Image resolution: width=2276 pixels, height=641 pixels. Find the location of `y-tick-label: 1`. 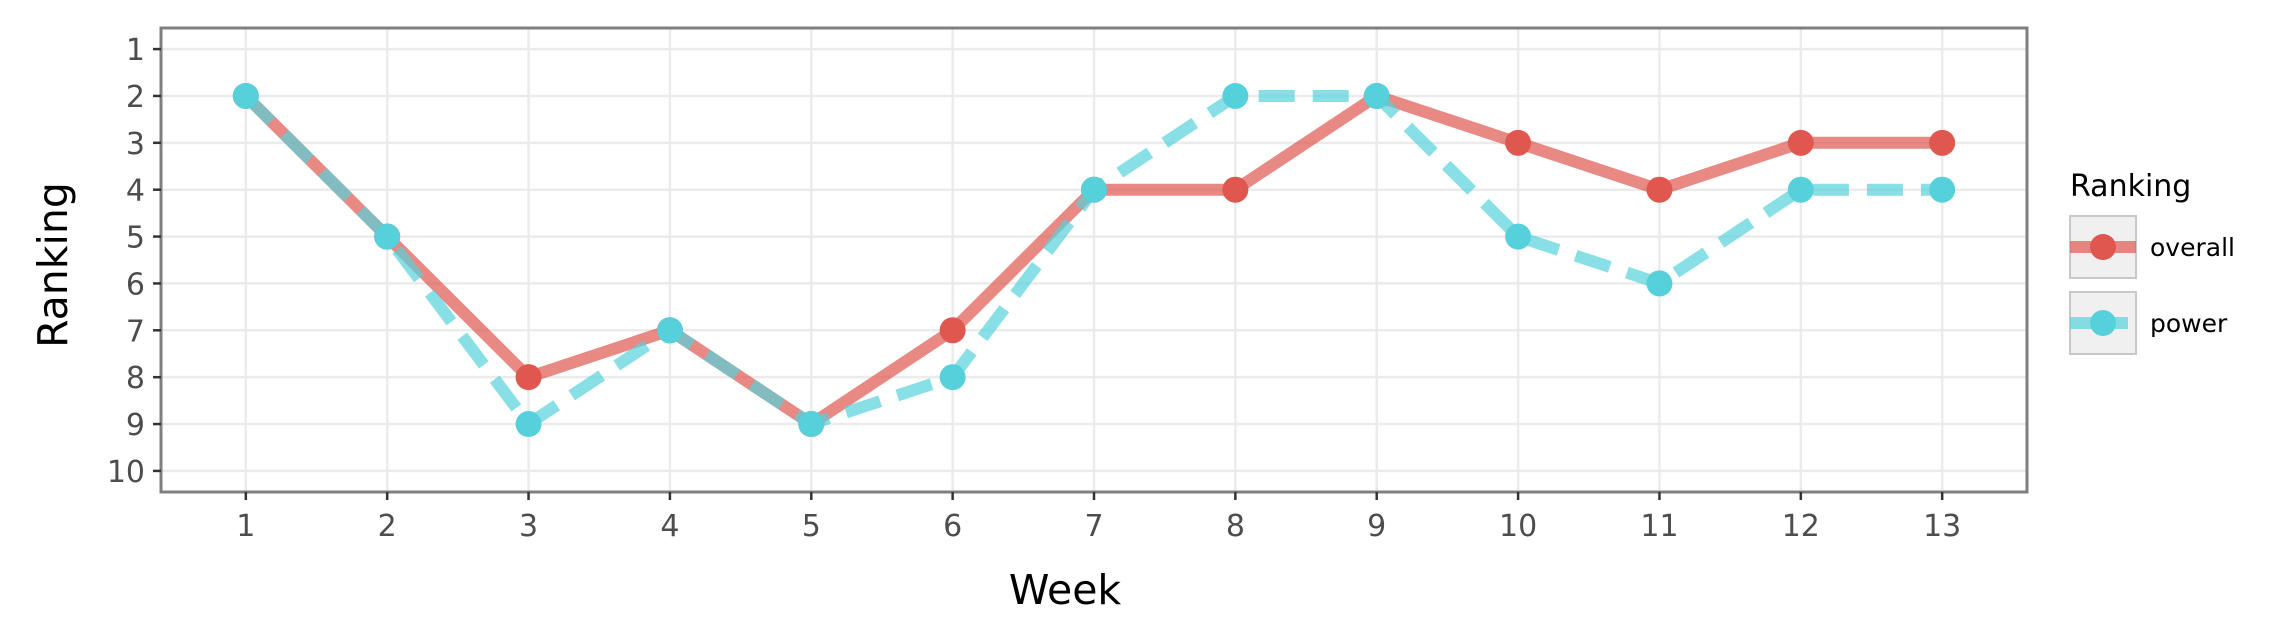

y-tick-label: 1 is located at coordinates (135, 50).